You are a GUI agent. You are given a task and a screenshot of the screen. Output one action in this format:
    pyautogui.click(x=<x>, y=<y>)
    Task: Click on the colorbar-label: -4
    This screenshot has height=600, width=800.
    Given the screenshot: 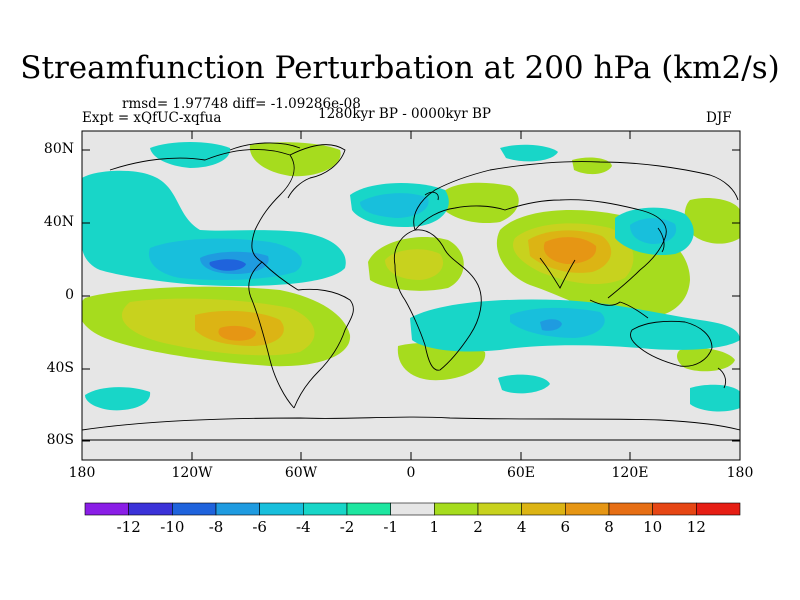 What is the action you would take?
    pyautogui.click(x=303, y=527)
    